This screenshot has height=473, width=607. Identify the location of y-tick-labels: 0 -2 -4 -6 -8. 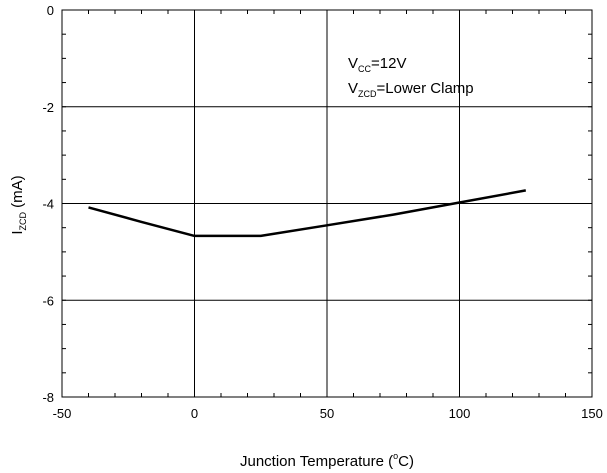
(48, 204).